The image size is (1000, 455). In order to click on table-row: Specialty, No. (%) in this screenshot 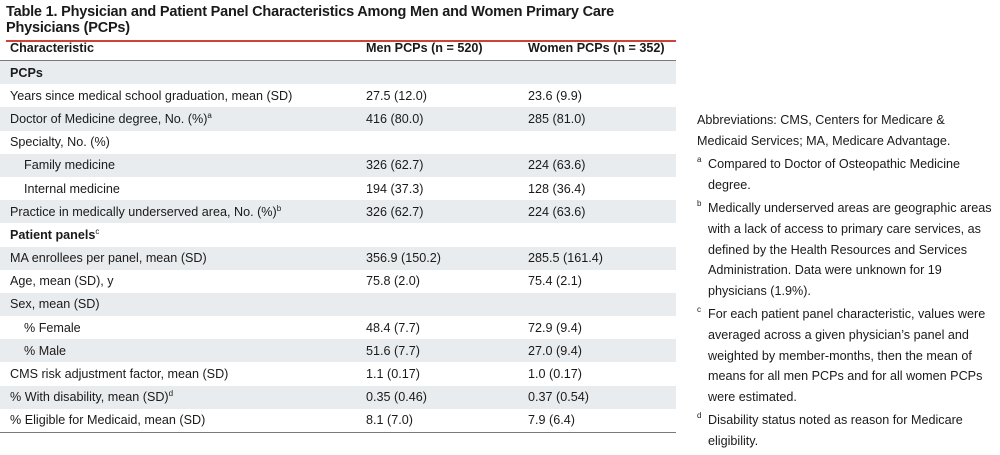, I will do `click(338, 142)`.